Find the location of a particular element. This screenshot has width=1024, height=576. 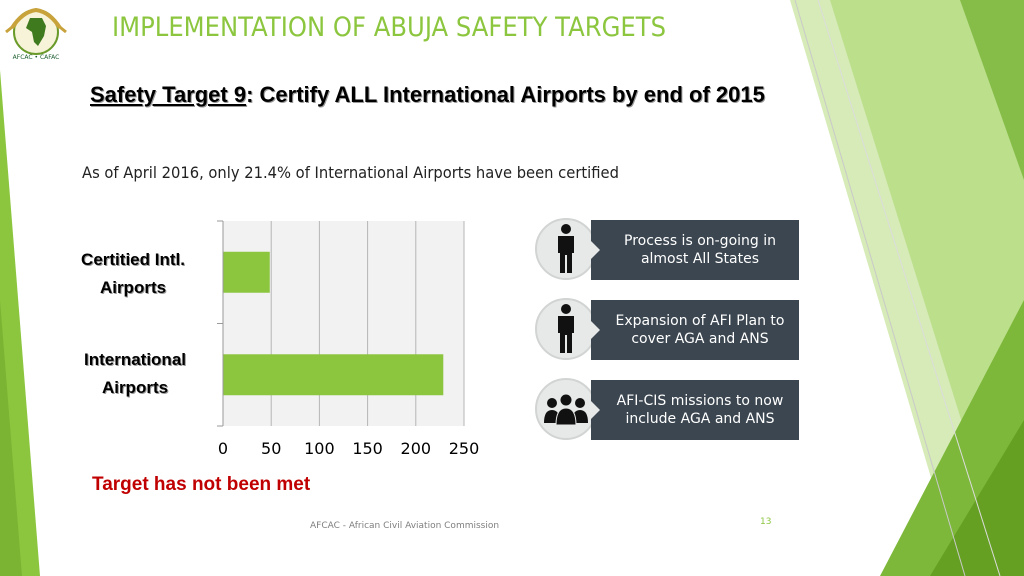

category-label-certified: Certitied Intl. Airports is located at coordinates (133, 273).